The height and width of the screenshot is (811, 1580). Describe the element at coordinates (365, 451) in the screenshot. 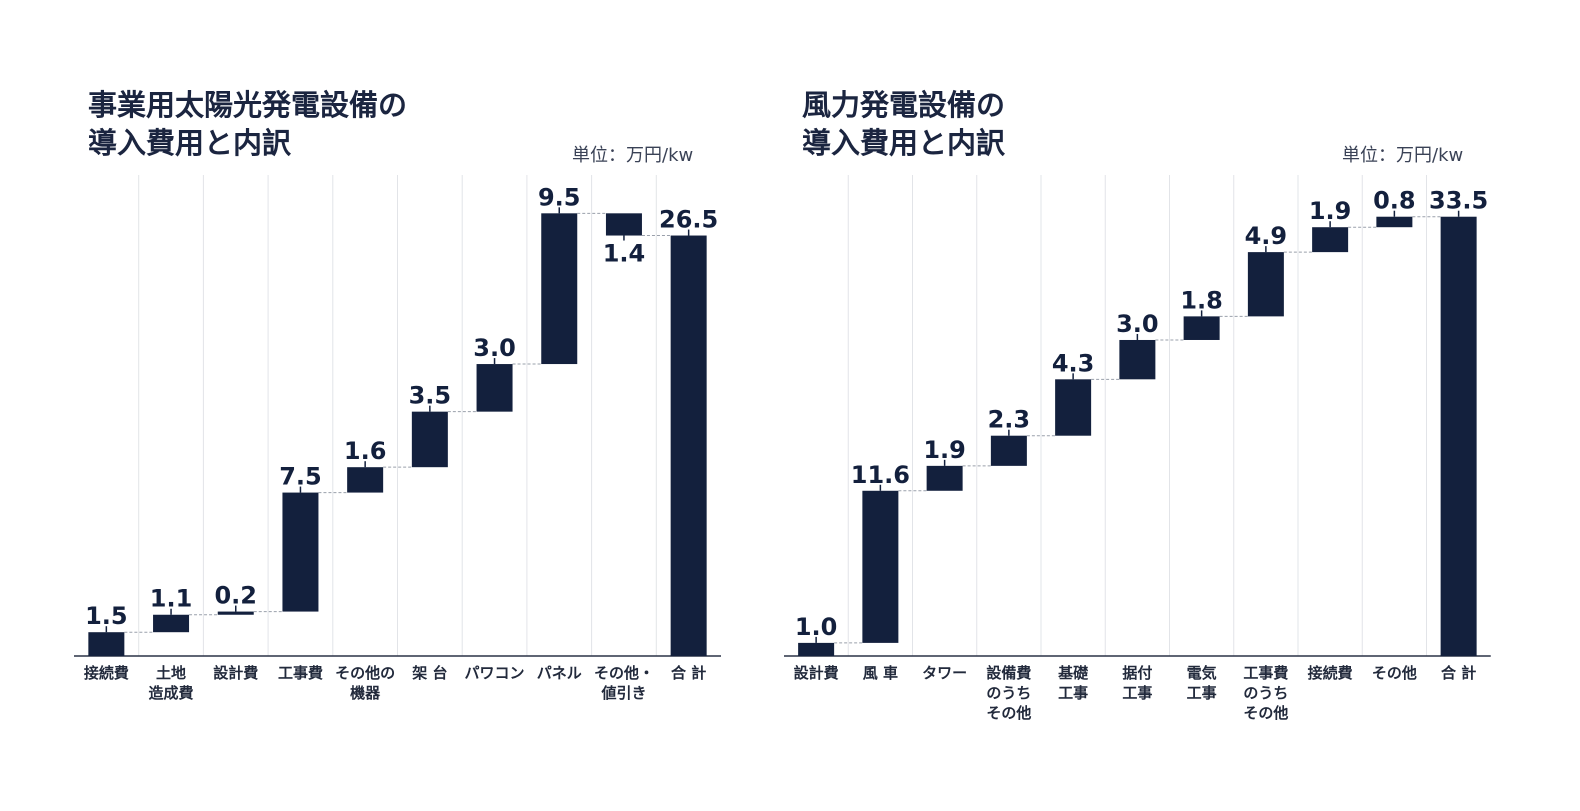

I see `chart0-value-label: 1.6` at that location.